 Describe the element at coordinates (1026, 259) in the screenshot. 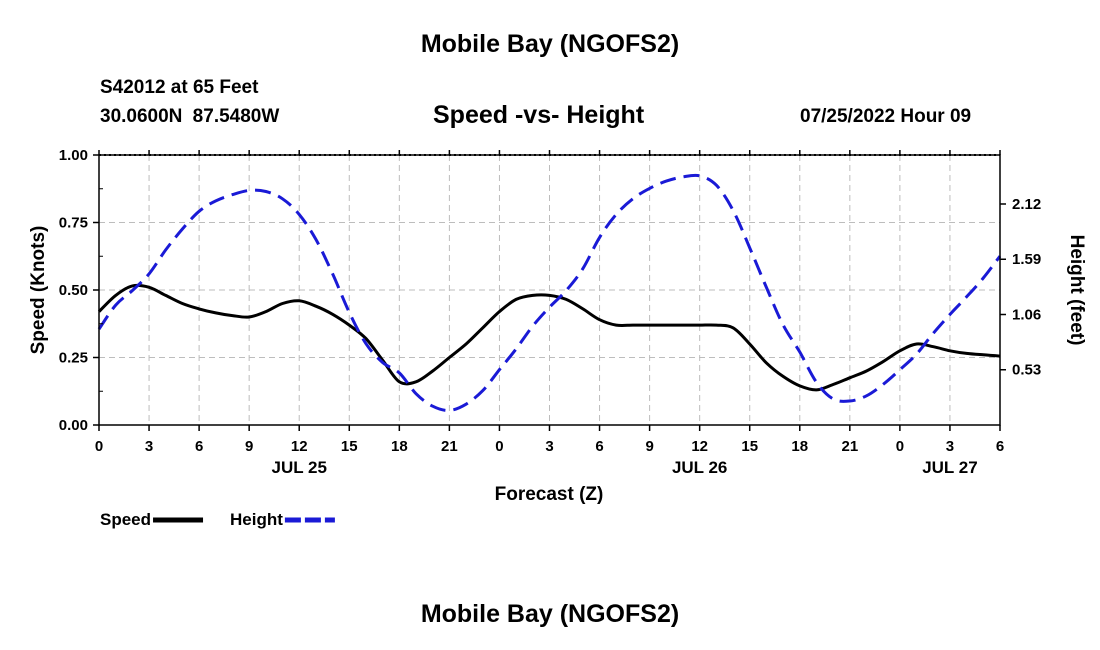

I see `y2-tick-label: 1.59` at that location.